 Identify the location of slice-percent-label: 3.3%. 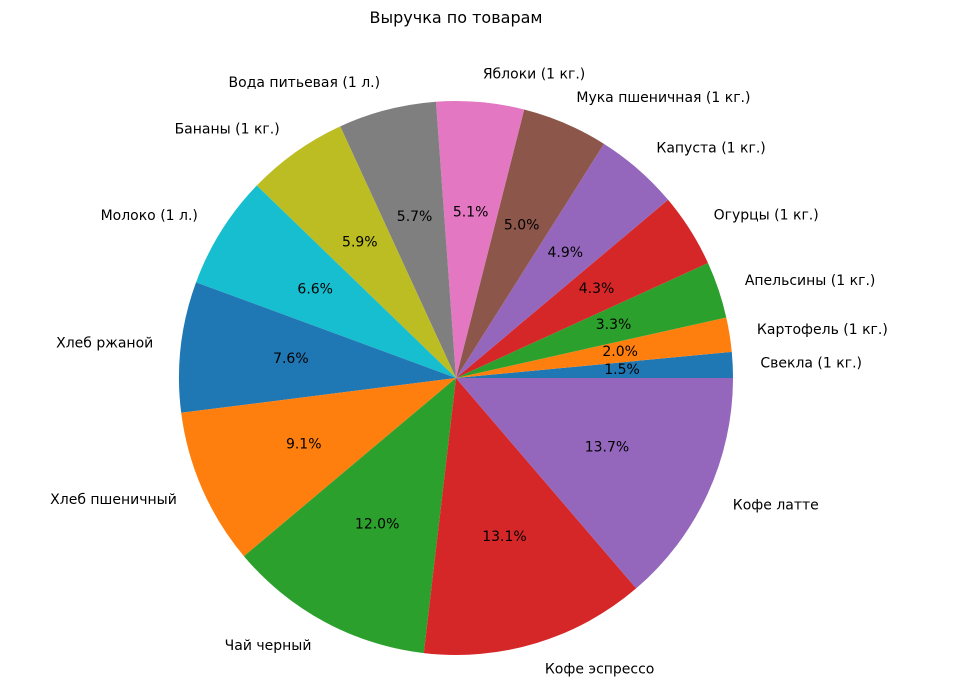
(614, 325).